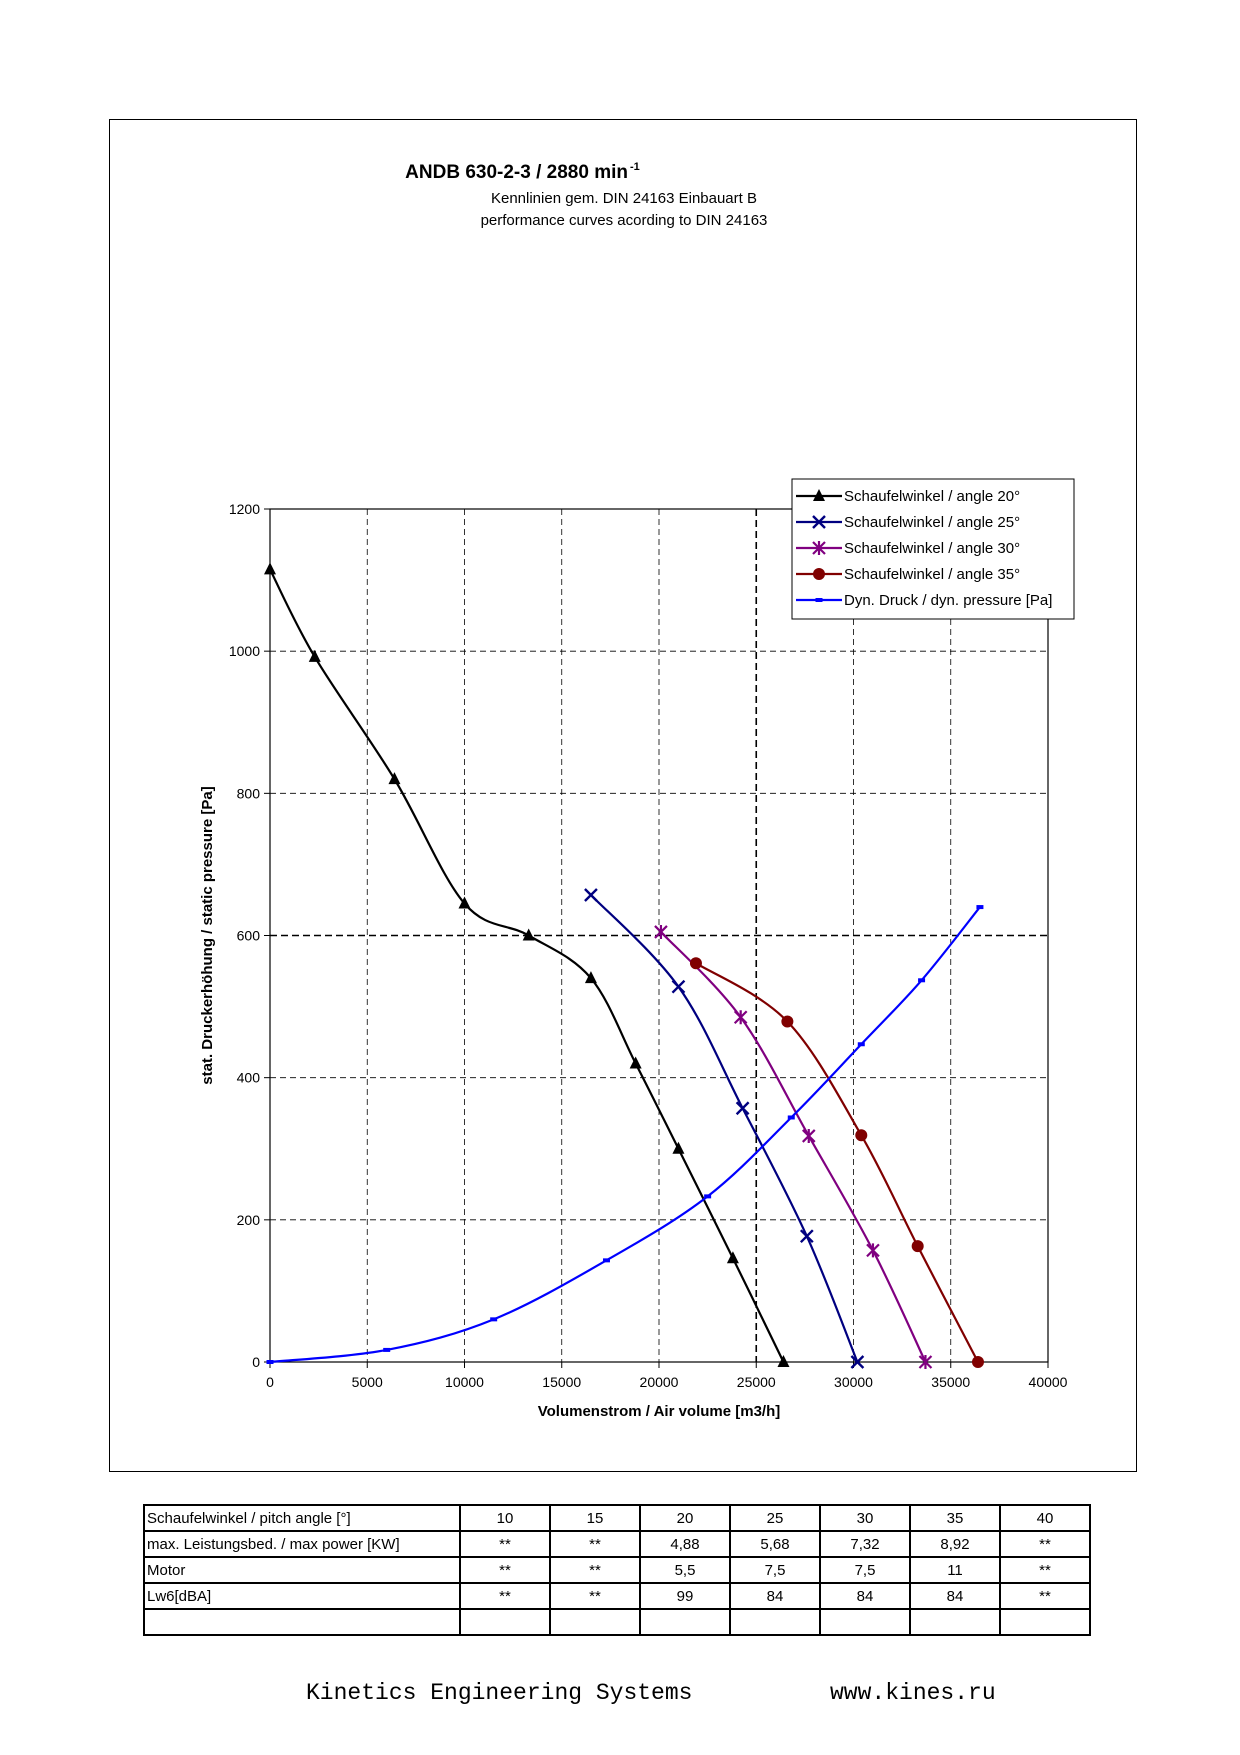 Image resolution: width=1240 pixels, height=1755 pixels. Describe the element at coordinates (302, 1544) in the screenshot. I see `table-row-header: max. Leistungsbed. / max power [KW]` at that location.